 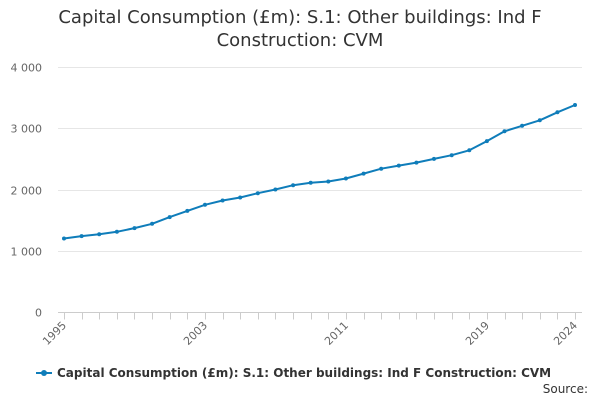 I want to click on y-tick-label: 2 000, so click(x=27, y=191).